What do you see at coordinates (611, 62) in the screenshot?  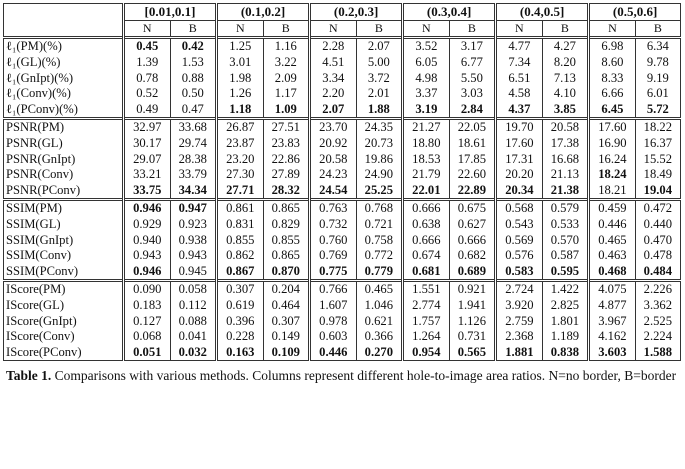 I see `value-cell: 8.60` at bounding box center [611, 62].